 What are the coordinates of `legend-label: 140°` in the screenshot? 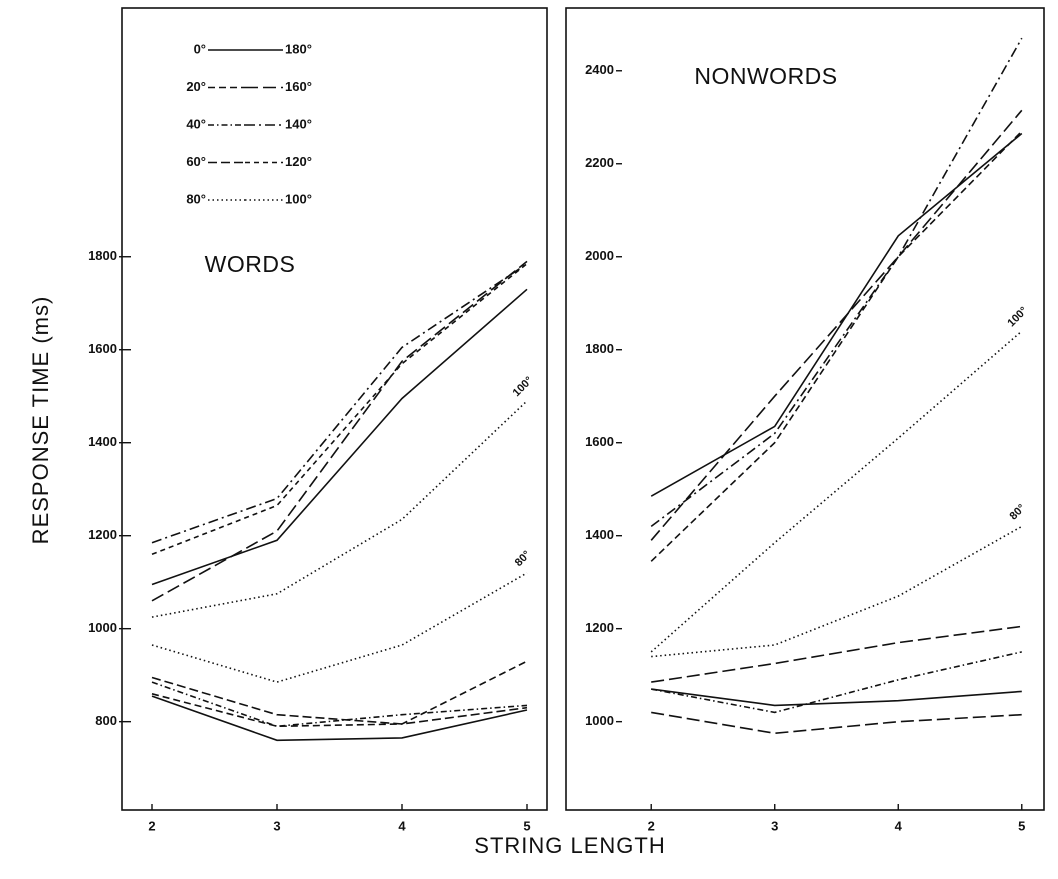 It's located at (298, 123).